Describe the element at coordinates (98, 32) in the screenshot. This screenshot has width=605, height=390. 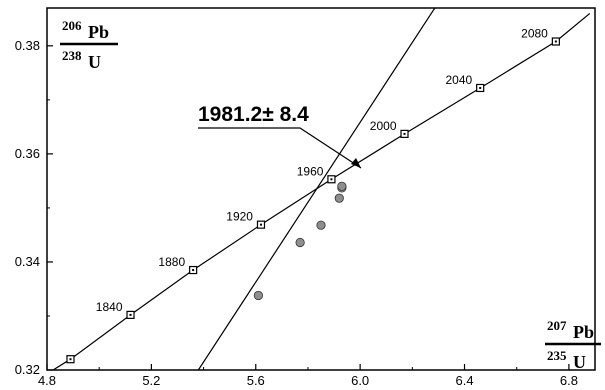
I see `y-label-num-element: Pb` at that location.